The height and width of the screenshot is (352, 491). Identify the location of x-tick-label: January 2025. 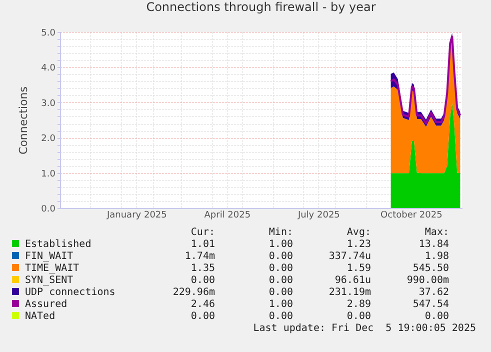
(136, 215).